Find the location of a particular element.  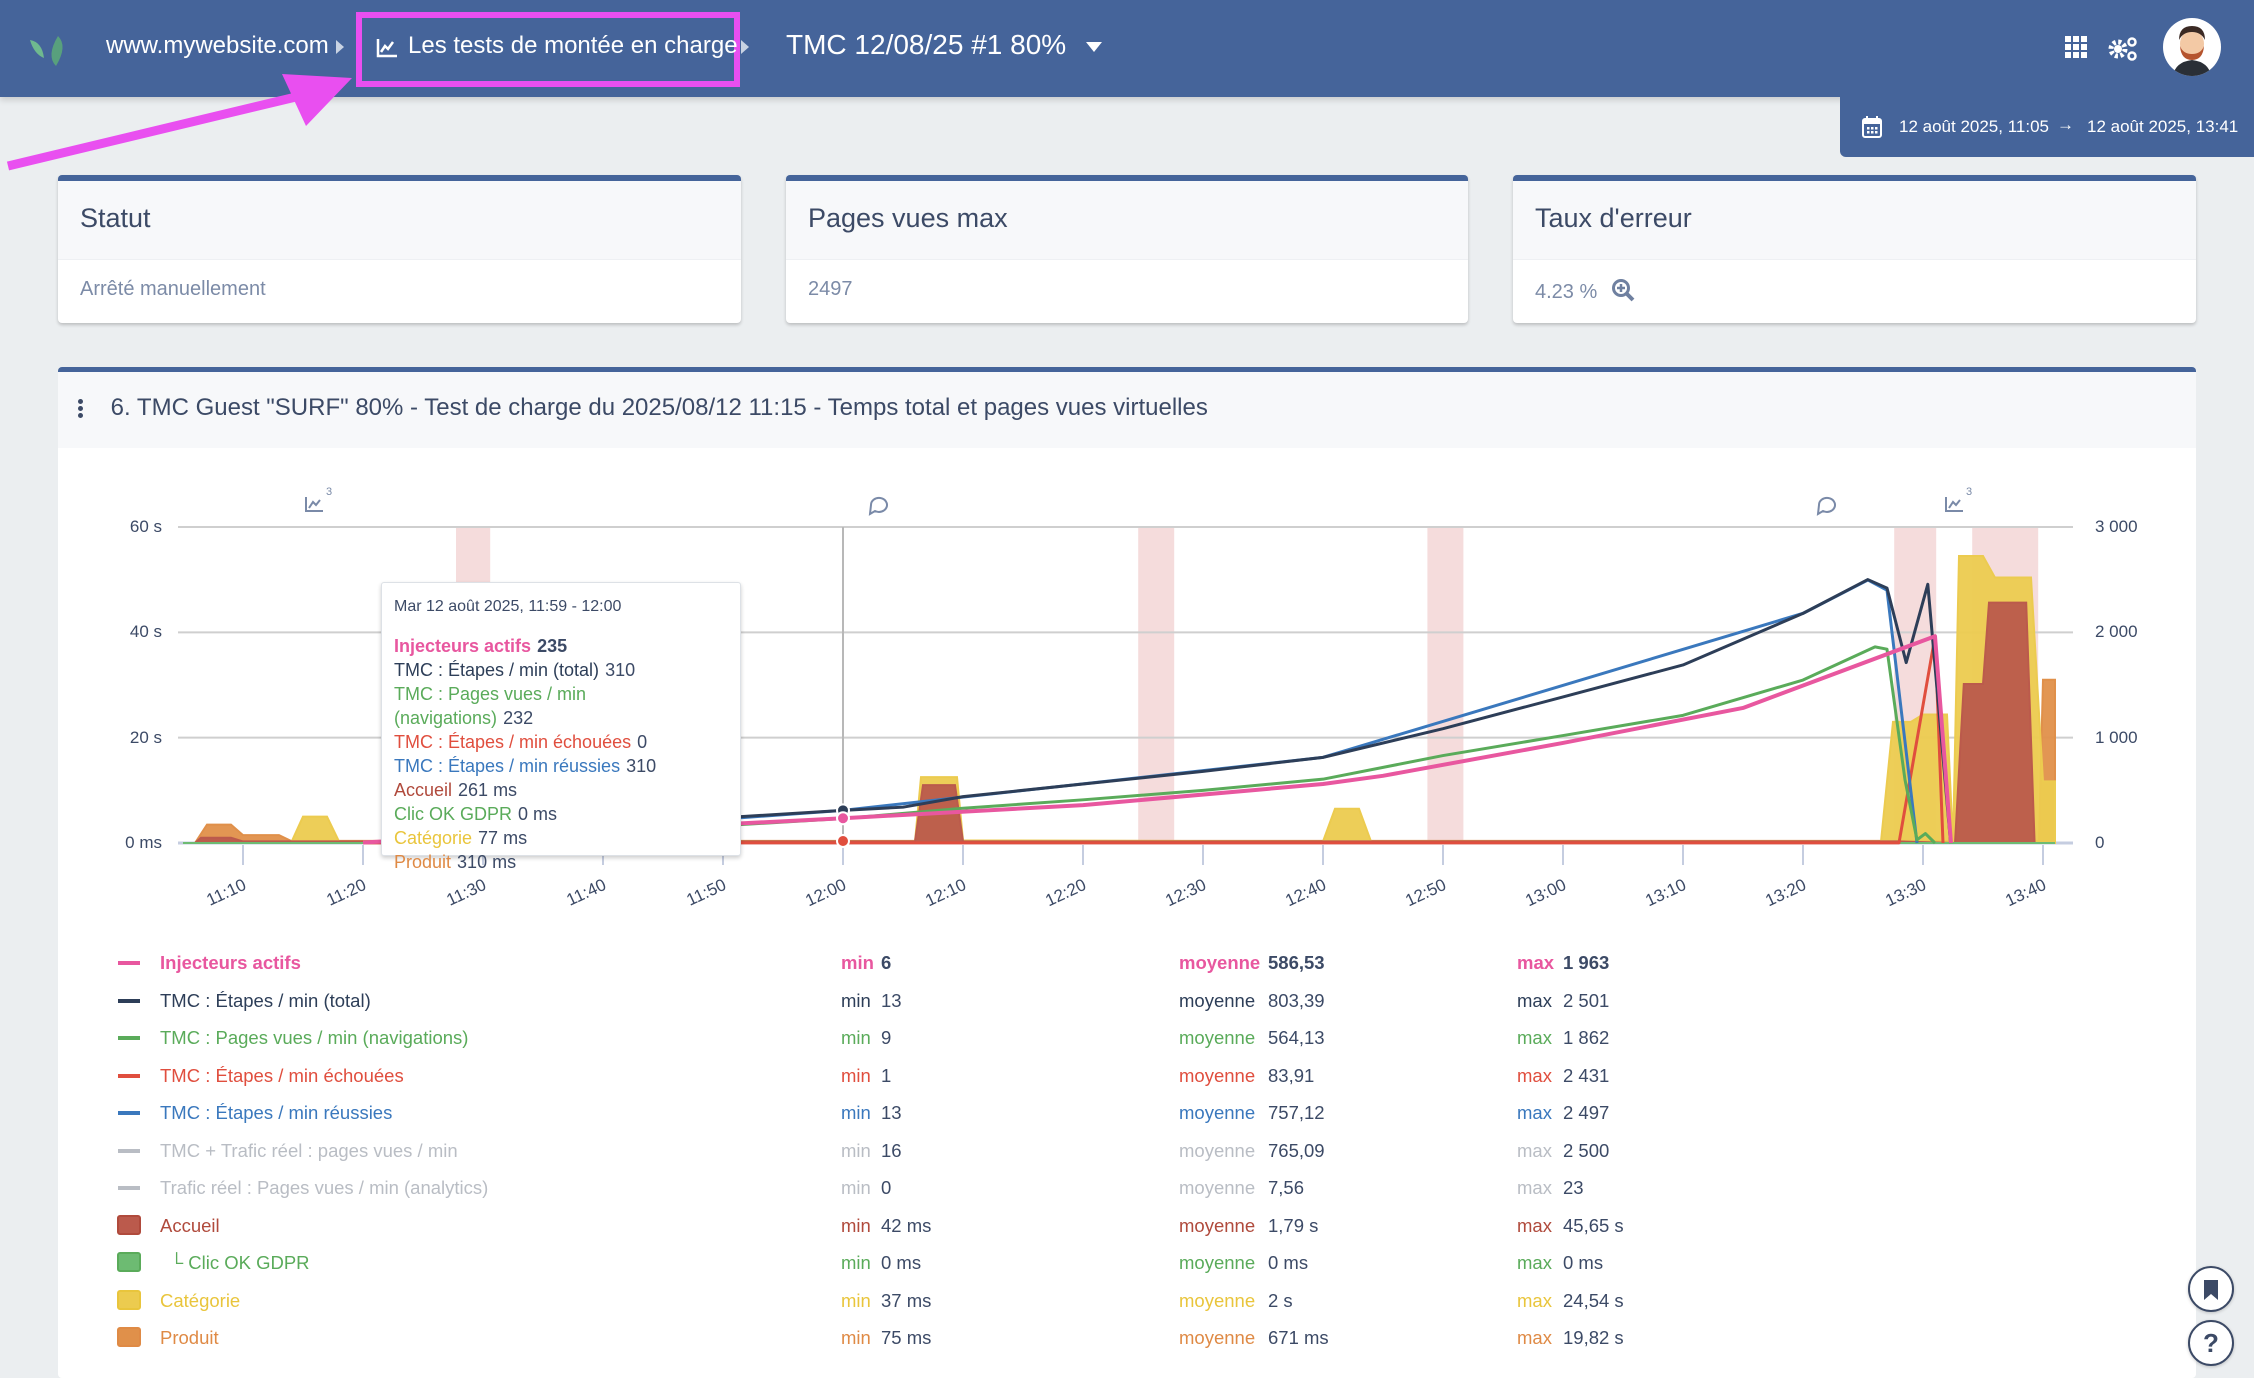

page-title: TMC 12/08/25 #1 80% is located at coordinates (926, 44).